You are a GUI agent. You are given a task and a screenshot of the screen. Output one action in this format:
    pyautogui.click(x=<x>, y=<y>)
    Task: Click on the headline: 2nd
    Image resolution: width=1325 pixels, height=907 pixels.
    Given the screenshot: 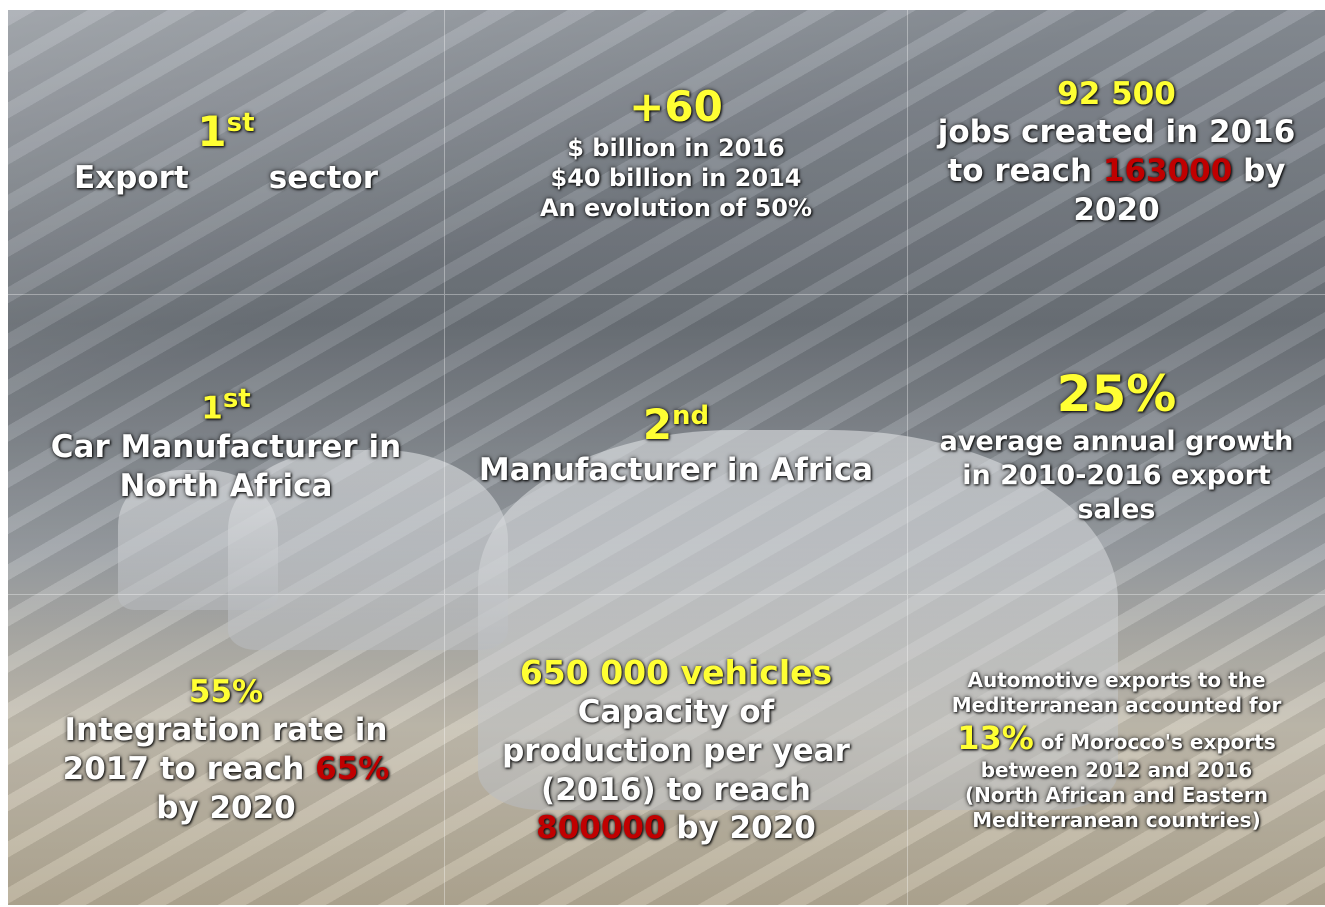 What is the action you would take?
    pyautogui.click(x=676, y=425)
    